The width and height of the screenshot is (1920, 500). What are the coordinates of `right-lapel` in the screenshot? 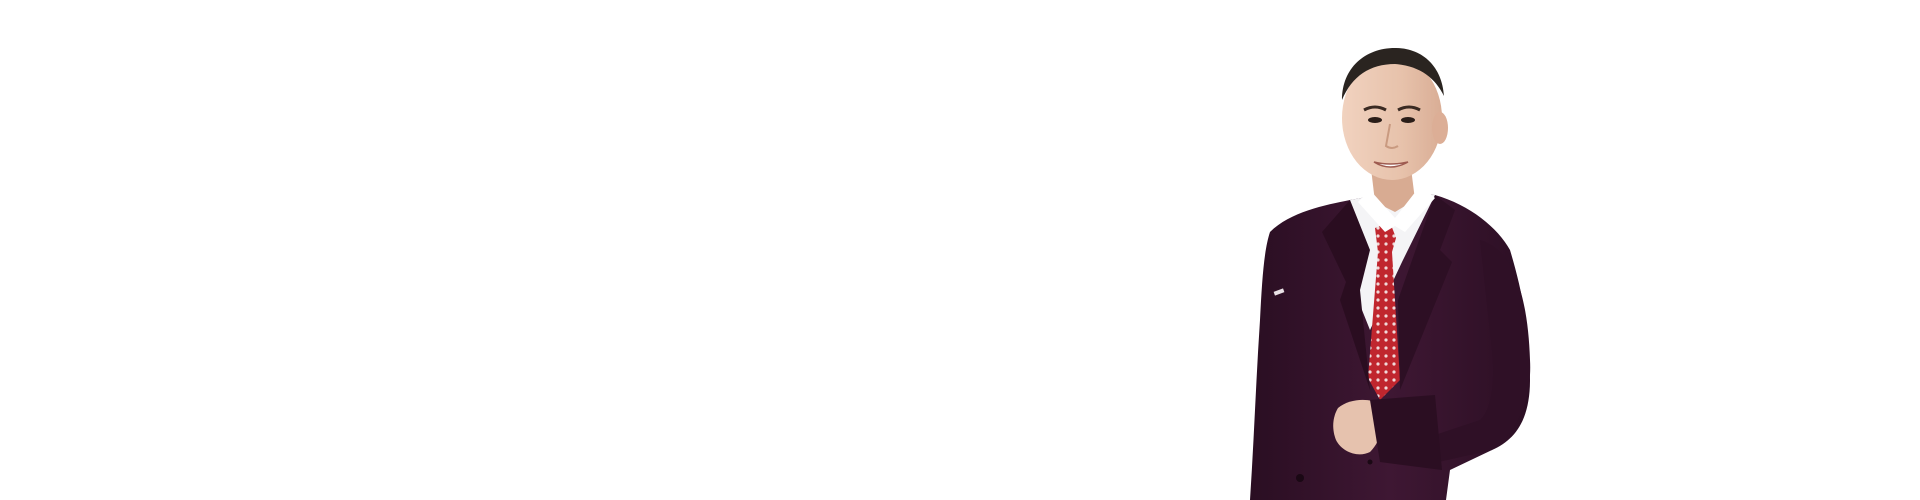 It's located at (1426, 292).